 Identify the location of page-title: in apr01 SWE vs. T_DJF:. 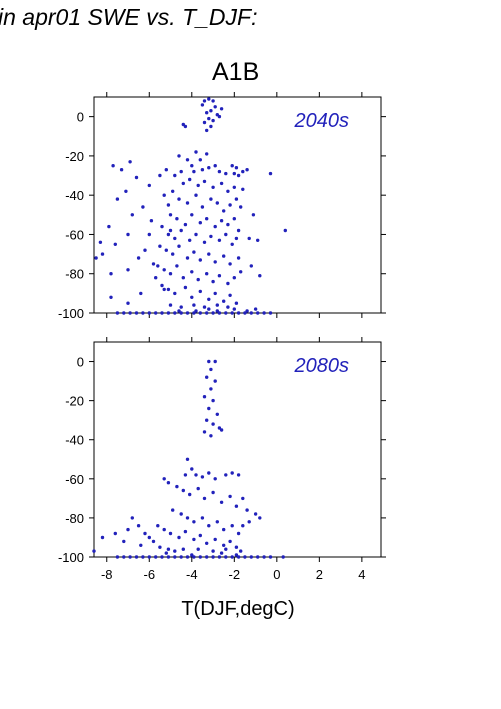
(129, 17).